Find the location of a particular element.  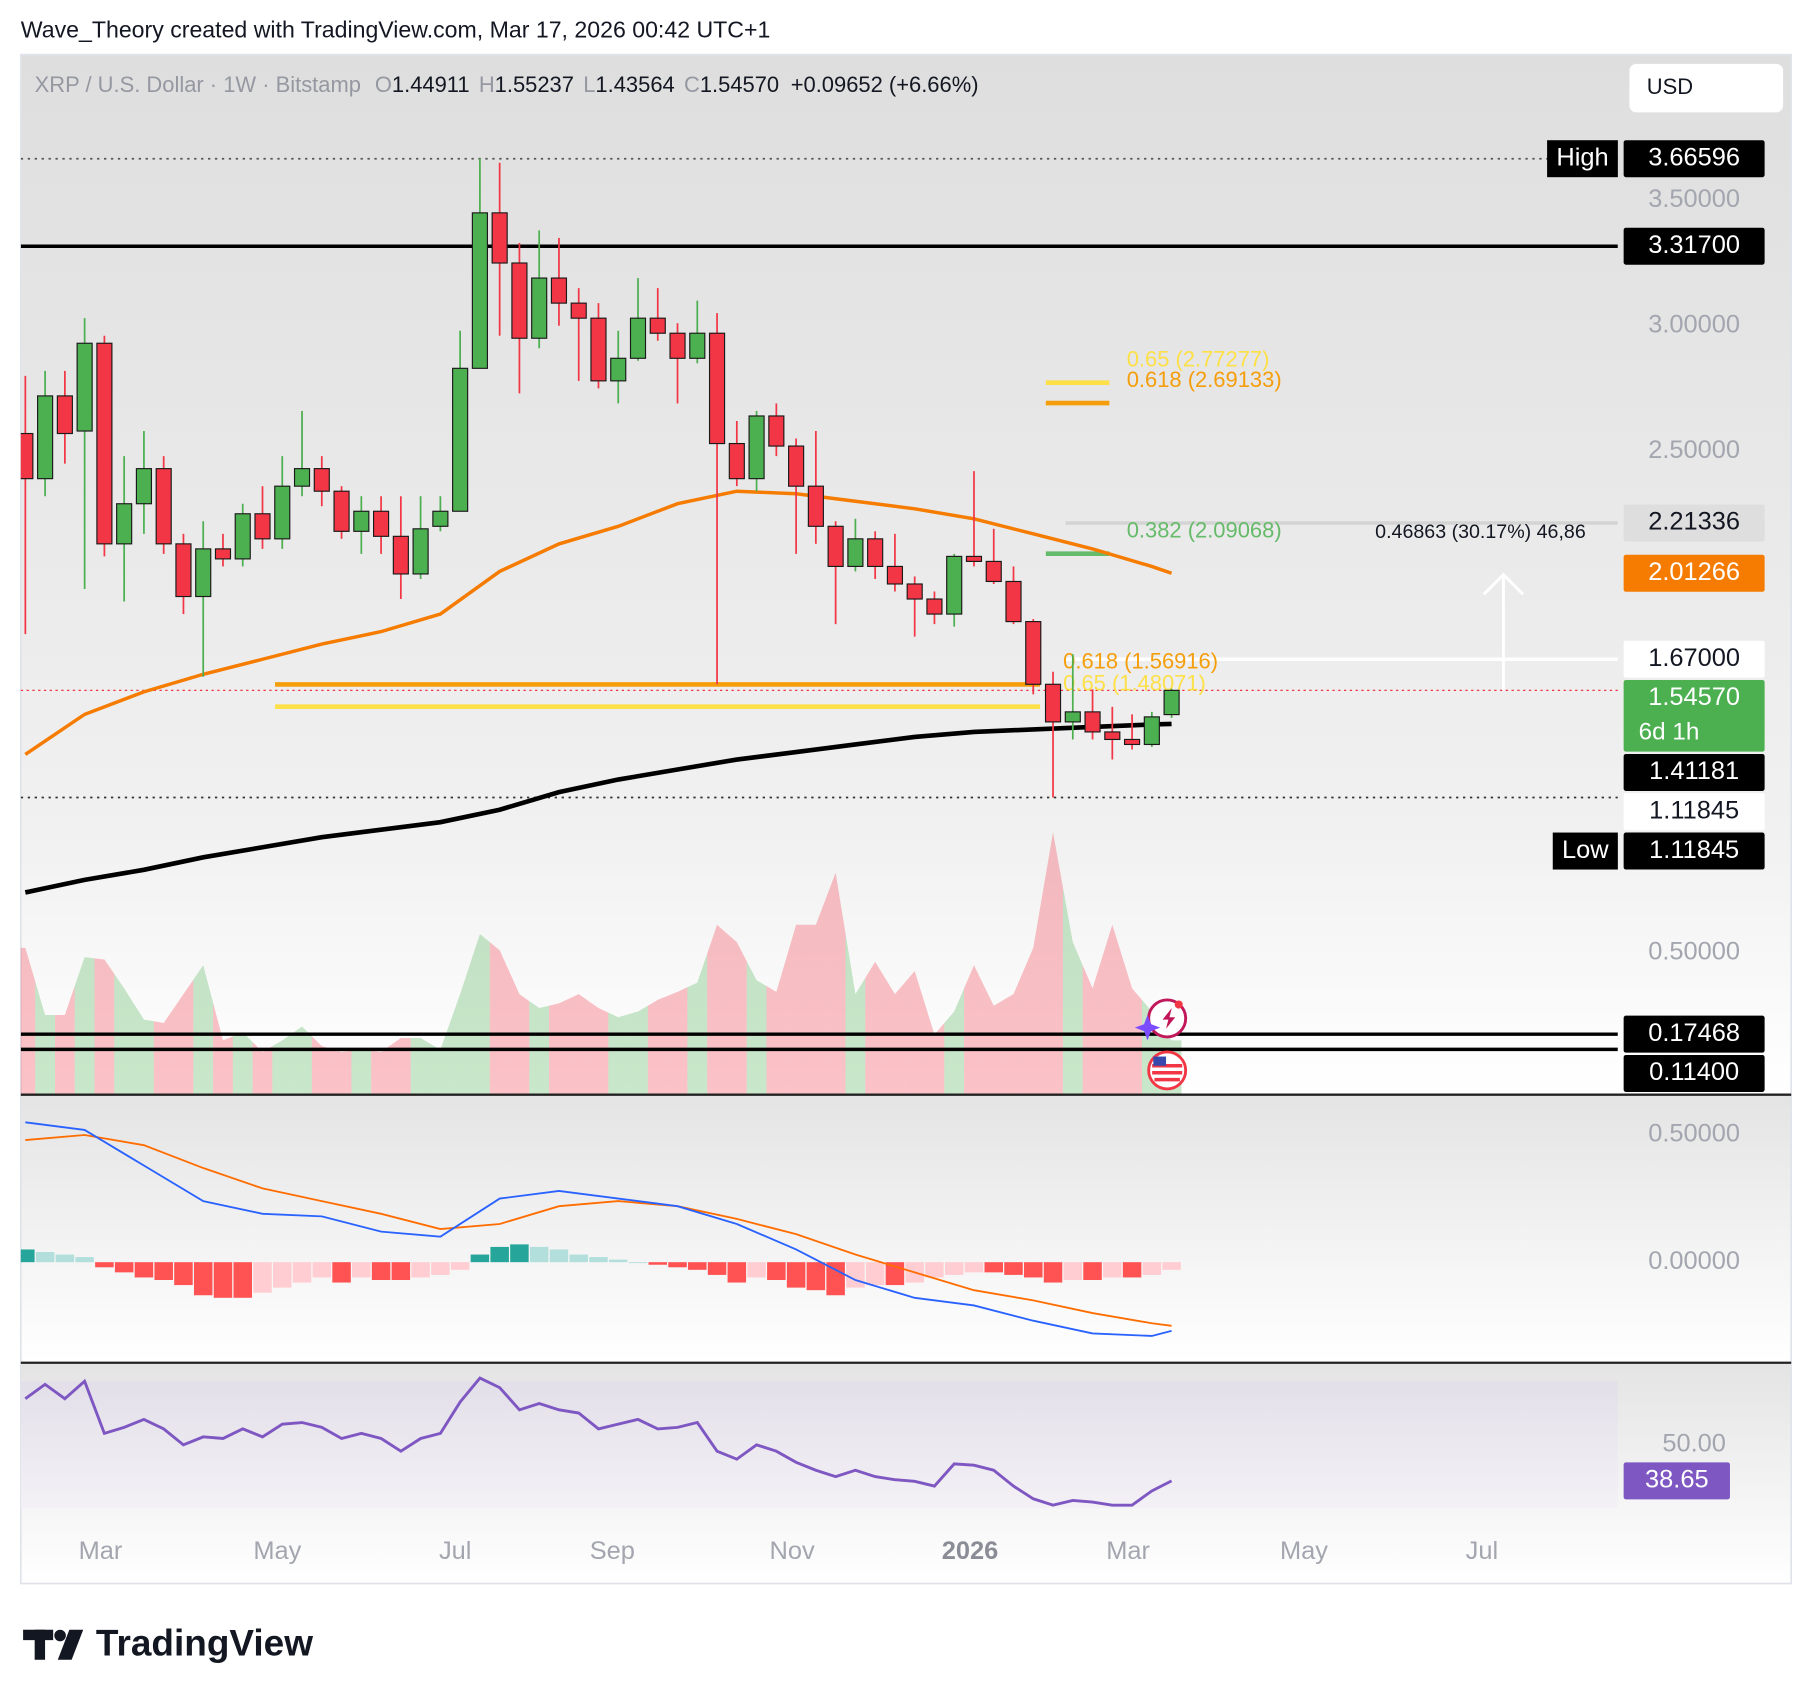

brand-logo is located at coordinates (53, 1644).